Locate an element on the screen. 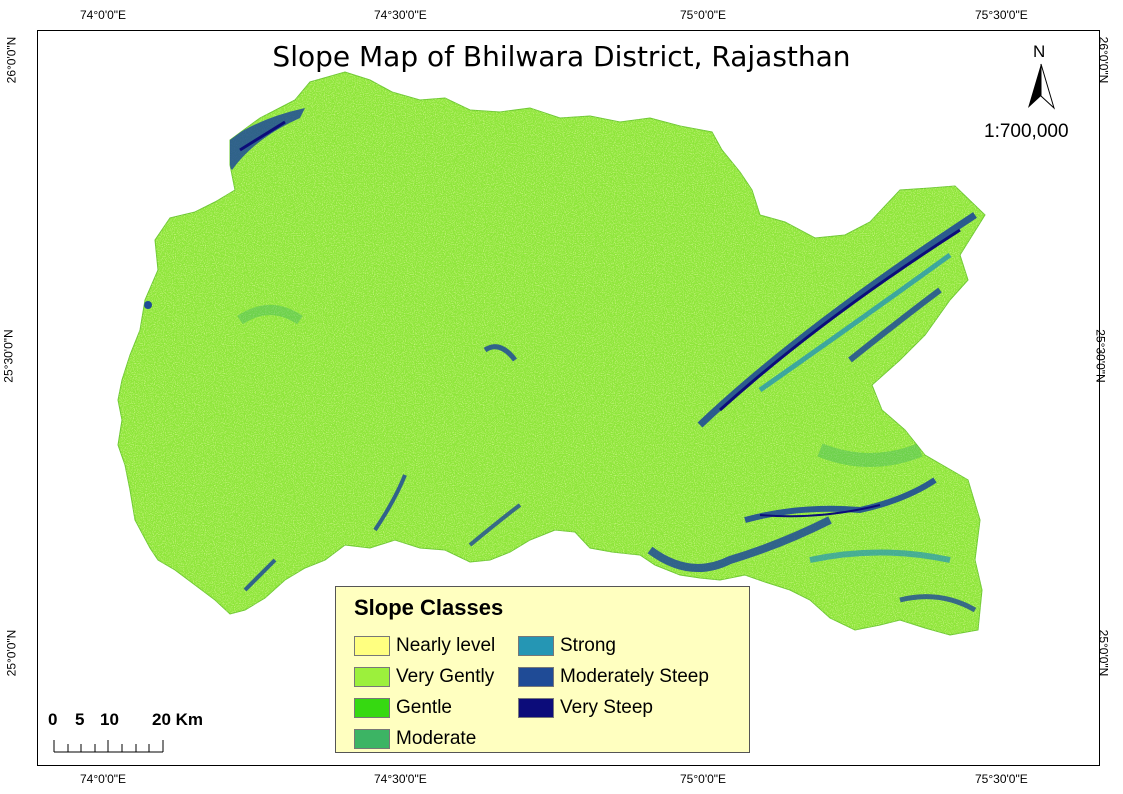  legend-item-very-steep: Very Steep is located at coordinates (585, 708).